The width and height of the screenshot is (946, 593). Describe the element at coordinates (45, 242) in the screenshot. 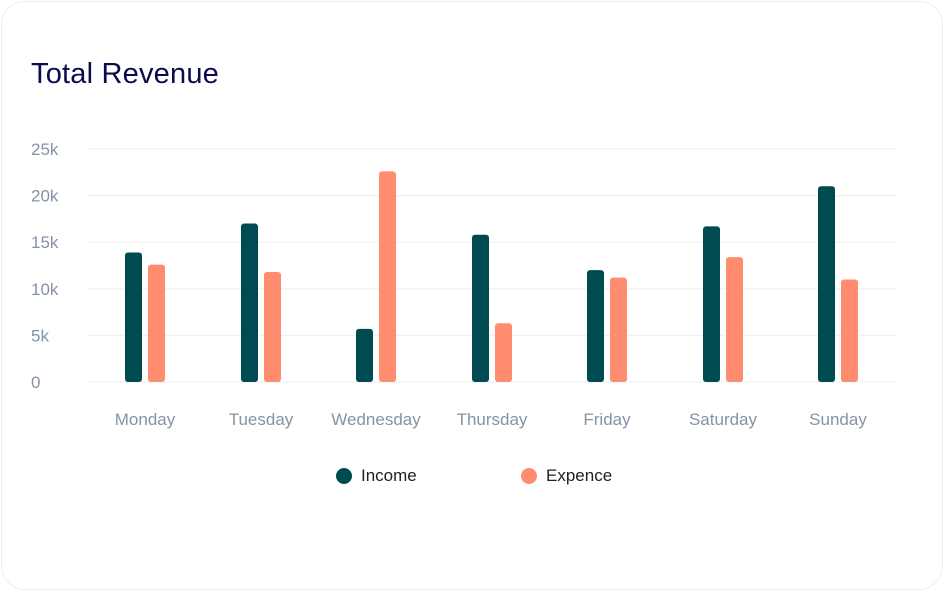

I see `y-tick-label: 15k` at that location.